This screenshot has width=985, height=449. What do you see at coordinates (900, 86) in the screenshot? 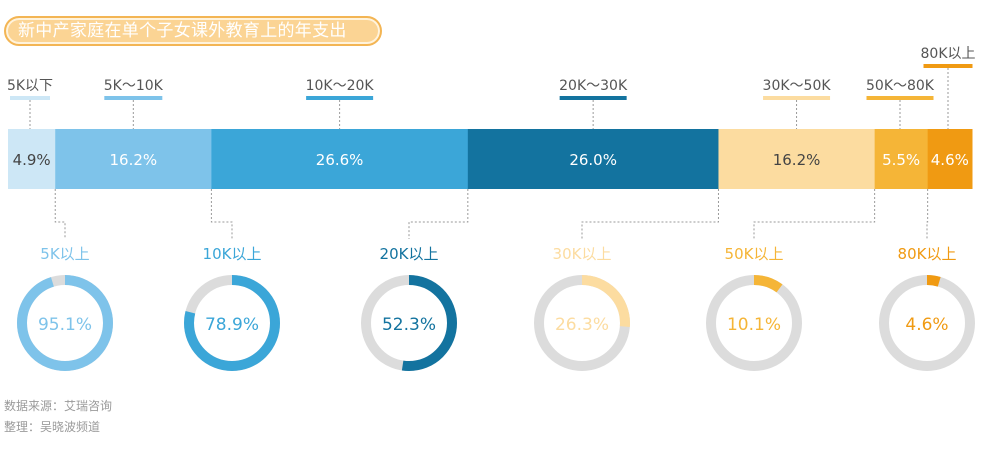
I see `category-label: 50K～80K` at bounding box center [900, 86].